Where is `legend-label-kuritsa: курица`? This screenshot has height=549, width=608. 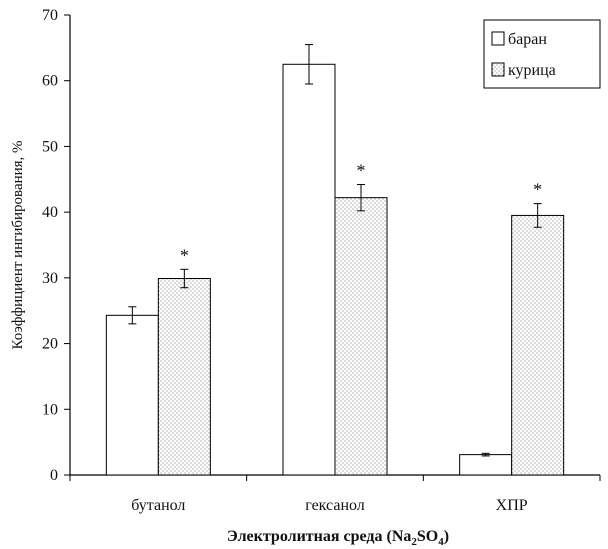
legend-label-kuritsa: курица is located at coordinates (532, 70).